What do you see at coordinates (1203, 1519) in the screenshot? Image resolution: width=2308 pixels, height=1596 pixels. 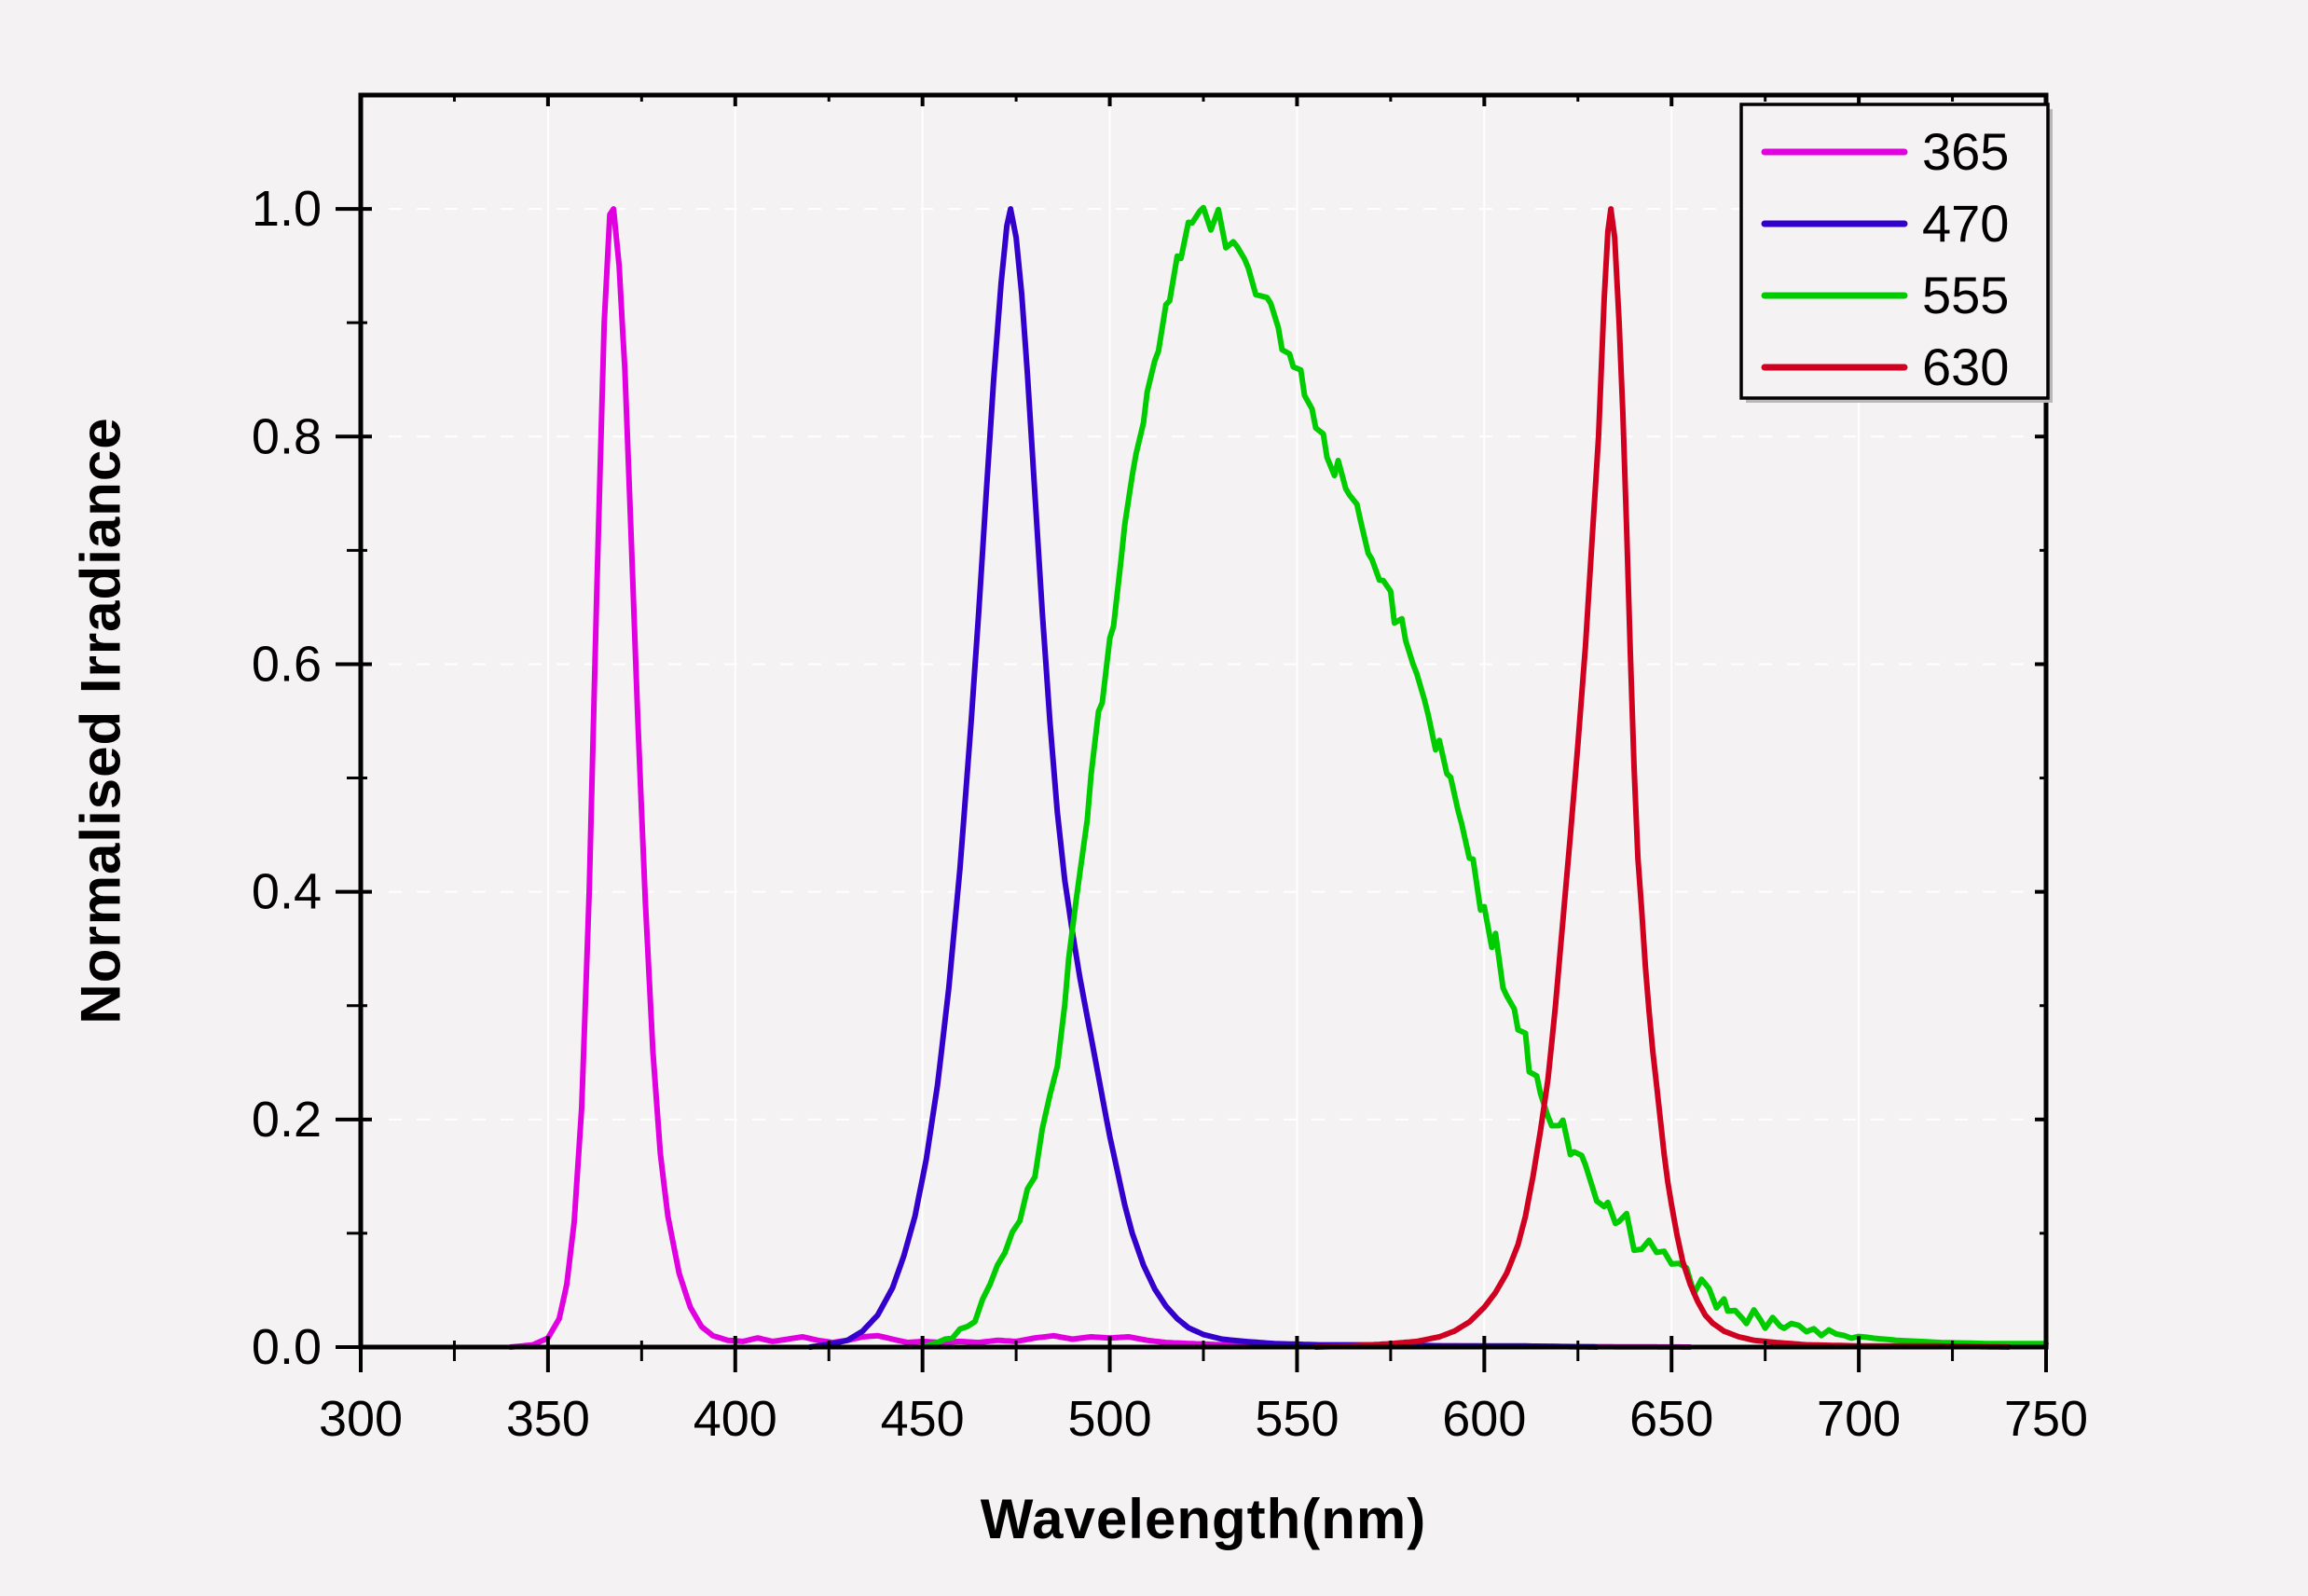 I see `x-axis-title: Wavelength(nm)` at bounding box center [1203, 1519].